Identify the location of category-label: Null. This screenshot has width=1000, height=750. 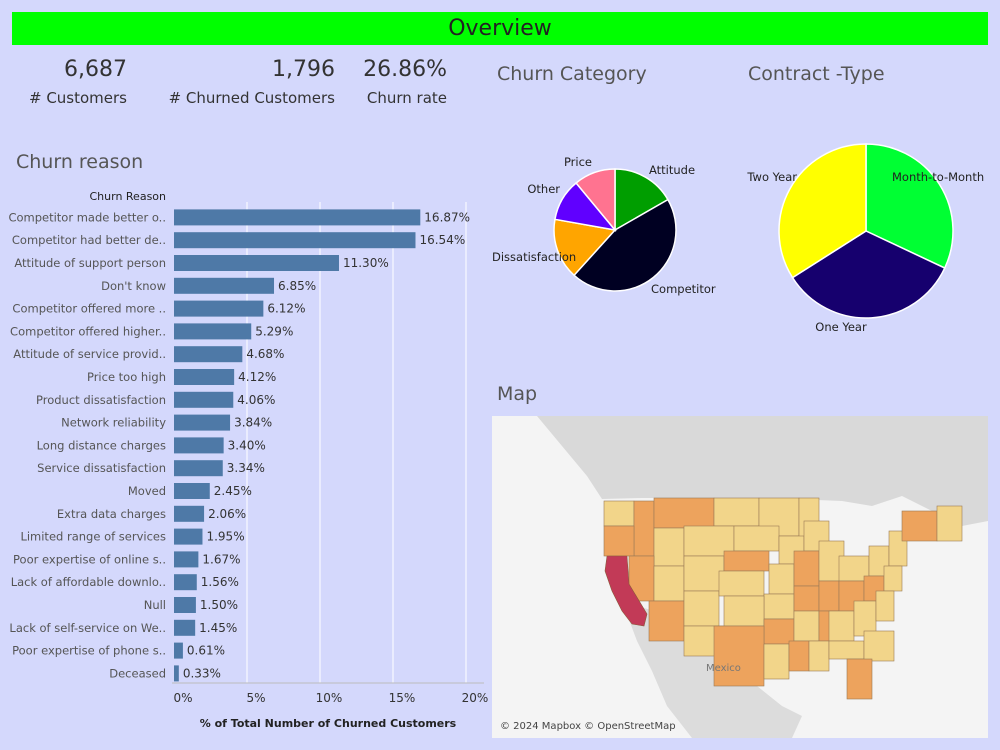
(155, 605).